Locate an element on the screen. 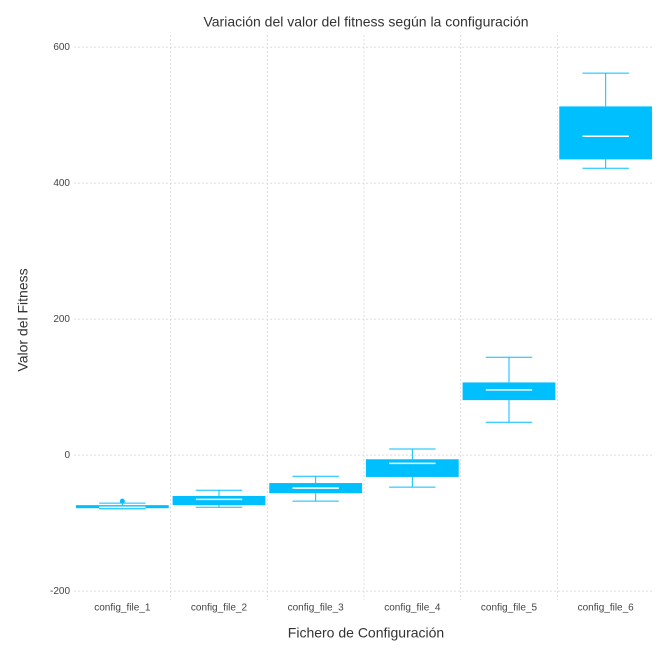  x-tick-label: config_file_6 is located at coordinates (606, 608).